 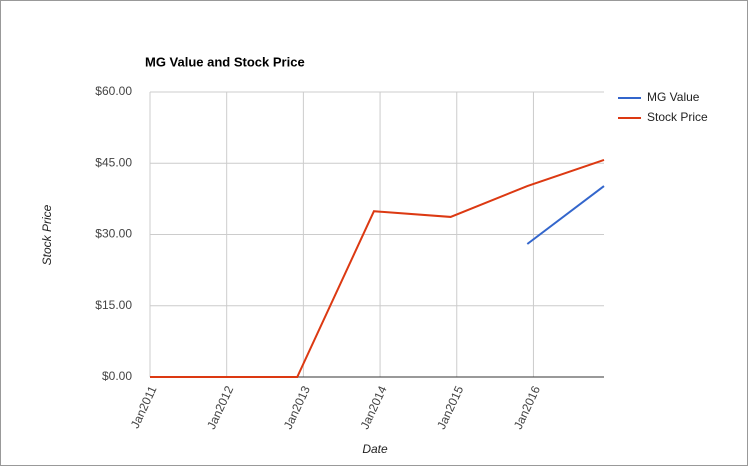 I want to click on y-axis-label: Stock Price, so click(x=47, y=234).